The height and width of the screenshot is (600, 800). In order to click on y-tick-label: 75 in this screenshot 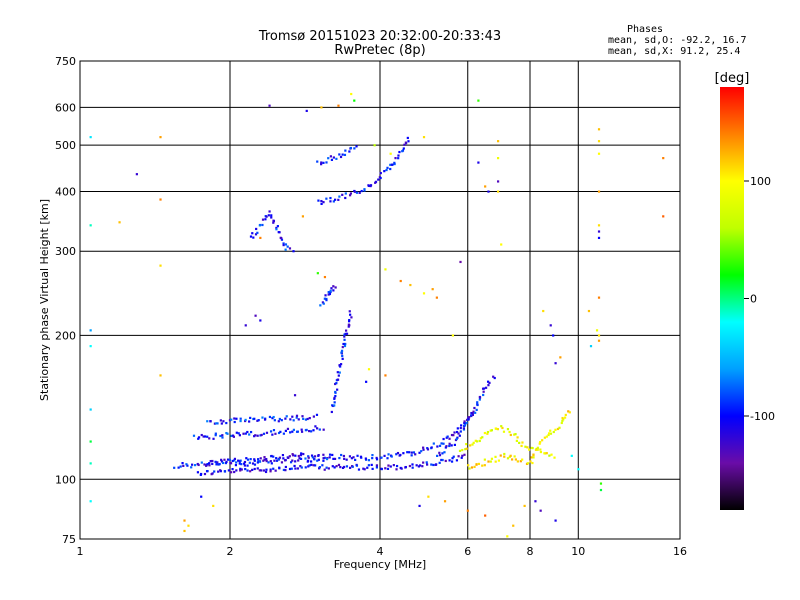, I will do `click(69, 539)`.